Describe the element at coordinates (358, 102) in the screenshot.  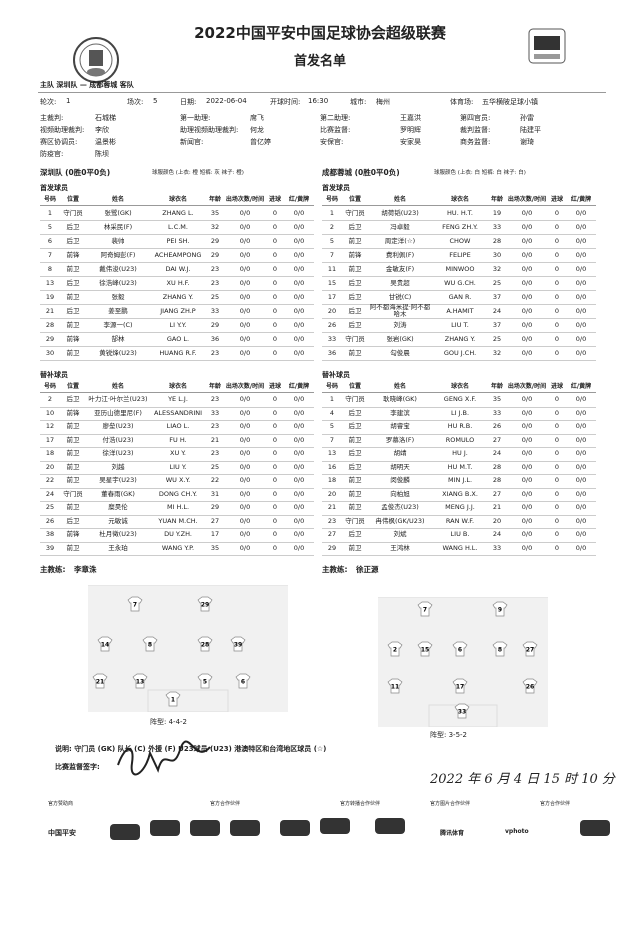
I see `info-label: 城市:` at that location.